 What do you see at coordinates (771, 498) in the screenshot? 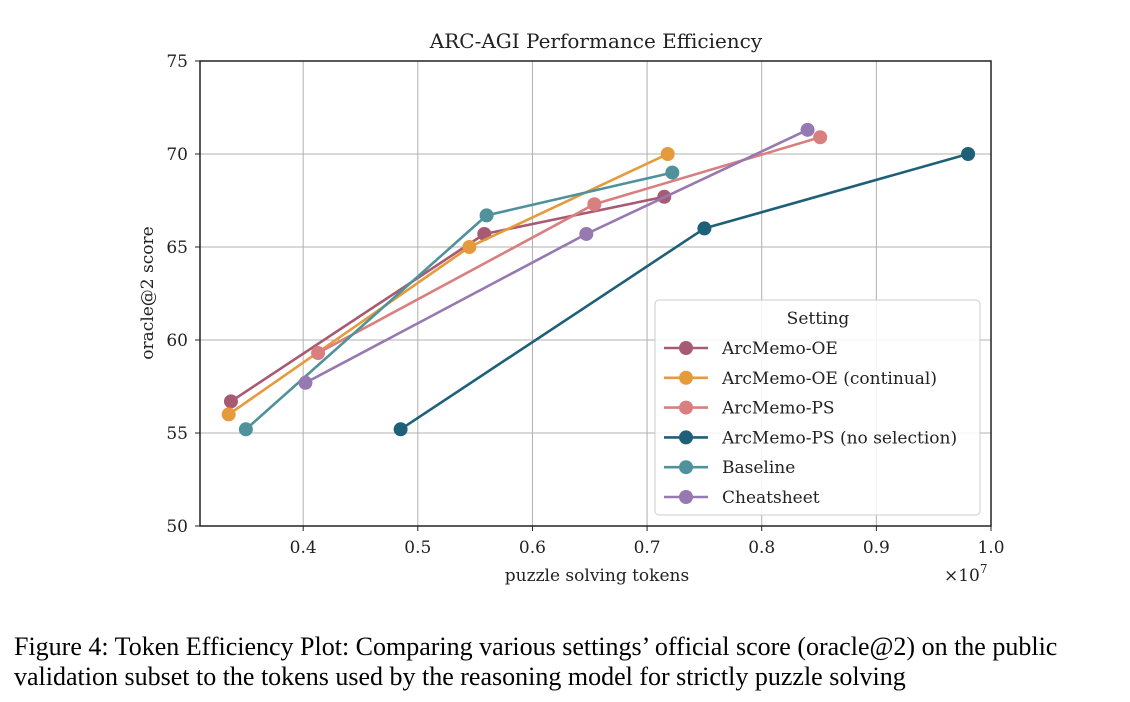
I see `legend-entry-label: Cheatsheet` at bounding box center [771, 498].